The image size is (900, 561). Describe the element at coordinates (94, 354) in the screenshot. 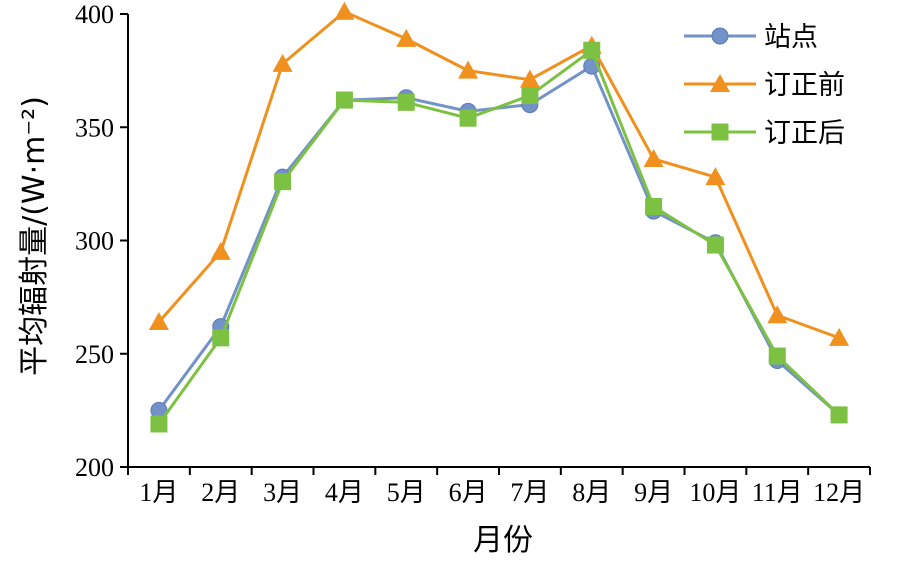

I see `y-tick-label: 250` at that location.